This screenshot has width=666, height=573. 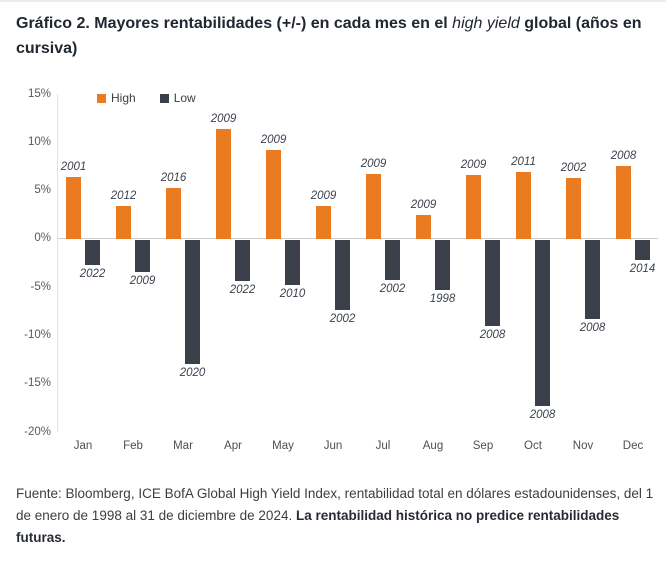 I want to click on y-tick-label: 0%, so click(x=31, y=238).